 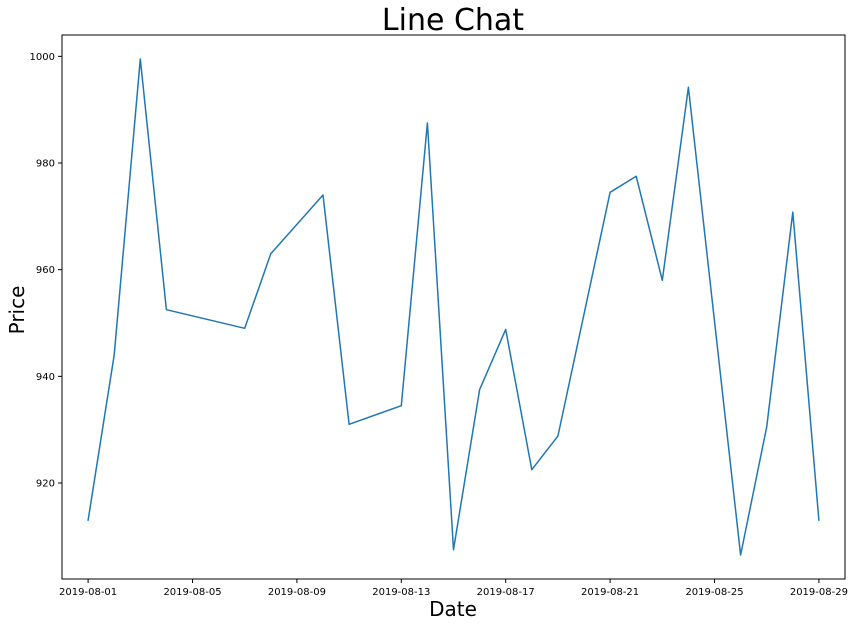 I want to click on x-tick-label: 2019-08-09, so click(x=297, y=592).